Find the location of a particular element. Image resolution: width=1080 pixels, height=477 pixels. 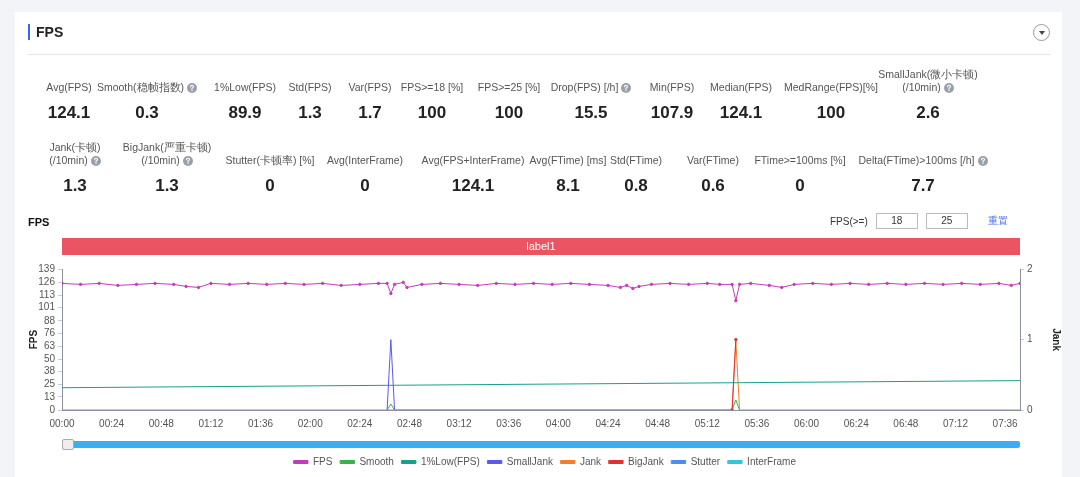

chart-title: FPS is located at coordinates (39, 221).